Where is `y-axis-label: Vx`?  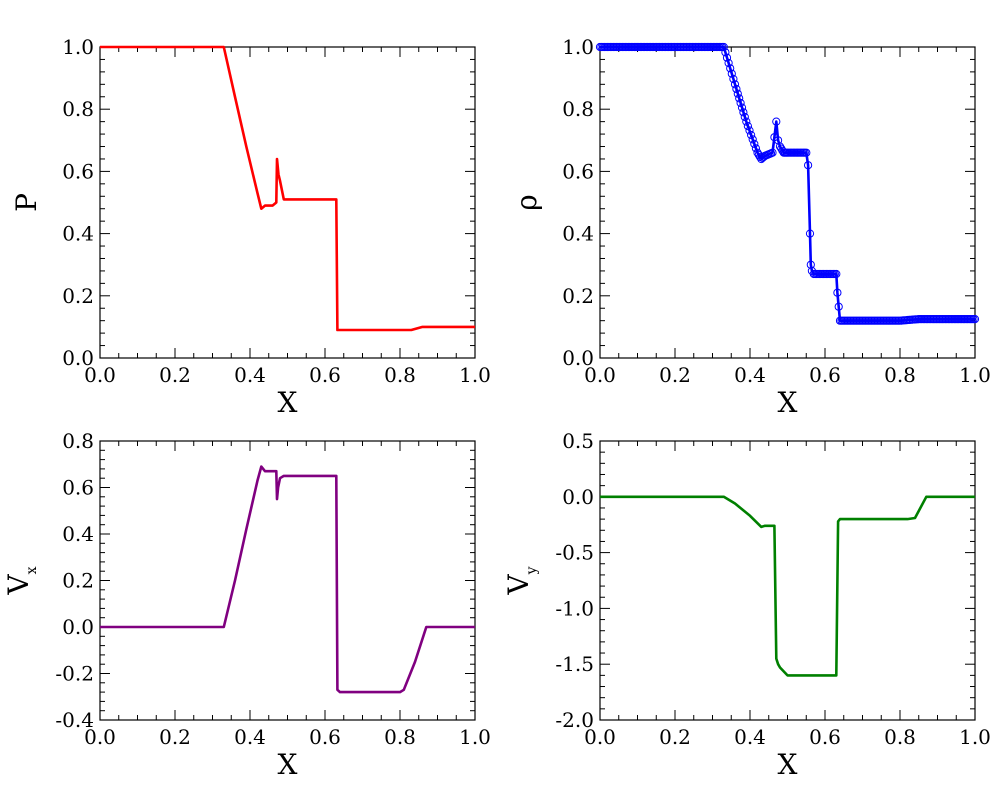
y-axis-label: Vx is located at coordinates (21, 580).